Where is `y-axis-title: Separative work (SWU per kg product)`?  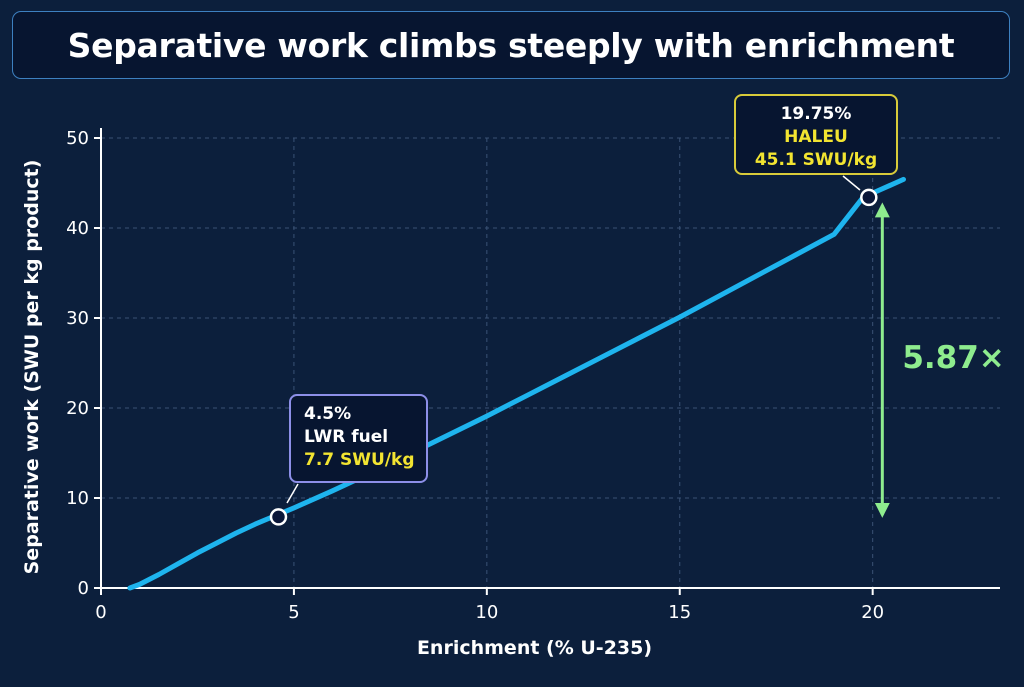 y-axis-title: Separative work (SWU per kg product) is located at coordinates (32, 367).